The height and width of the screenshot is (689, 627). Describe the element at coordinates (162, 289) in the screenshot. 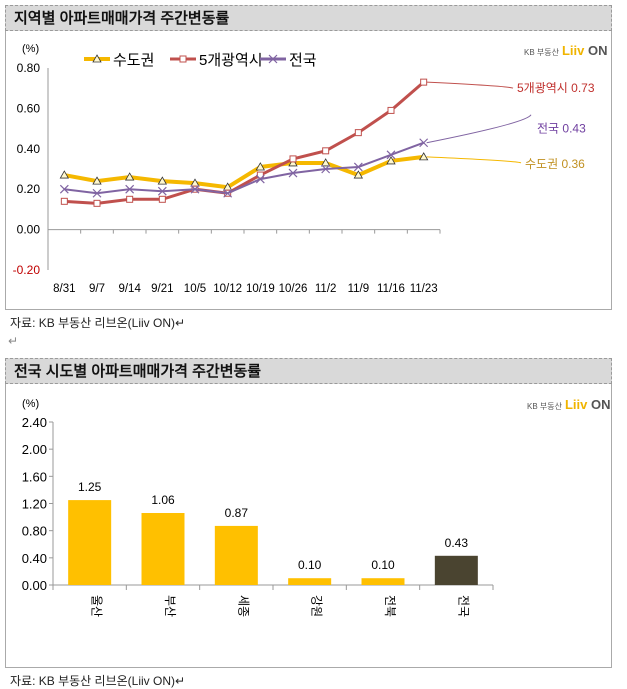

I see `x-tick-label: 9/21` at that location.